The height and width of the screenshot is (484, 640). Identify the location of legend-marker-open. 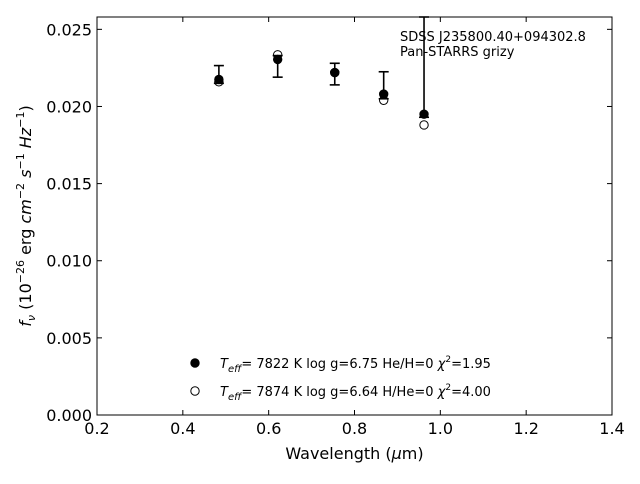
(195, 391).